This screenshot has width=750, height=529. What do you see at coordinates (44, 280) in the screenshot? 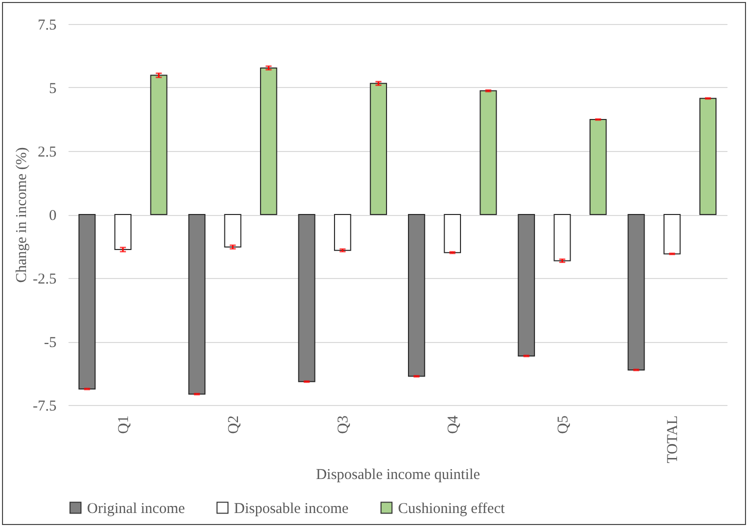
I see `y-tick-label: -2.5` at bounding box center [44, 280].